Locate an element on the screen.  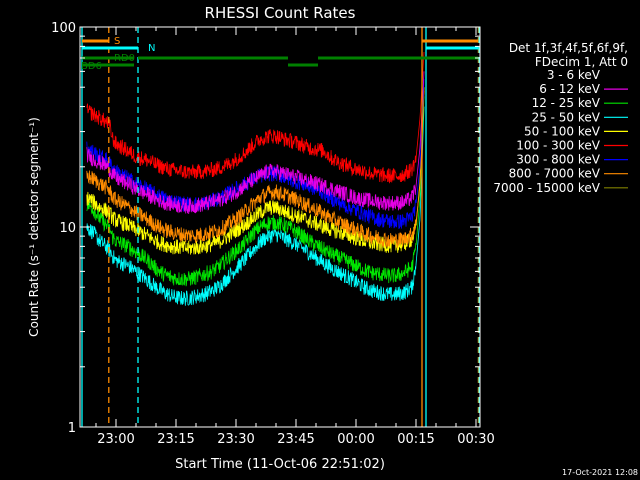
x-tick-label: 00:30 is located at coordinates (475, 439).